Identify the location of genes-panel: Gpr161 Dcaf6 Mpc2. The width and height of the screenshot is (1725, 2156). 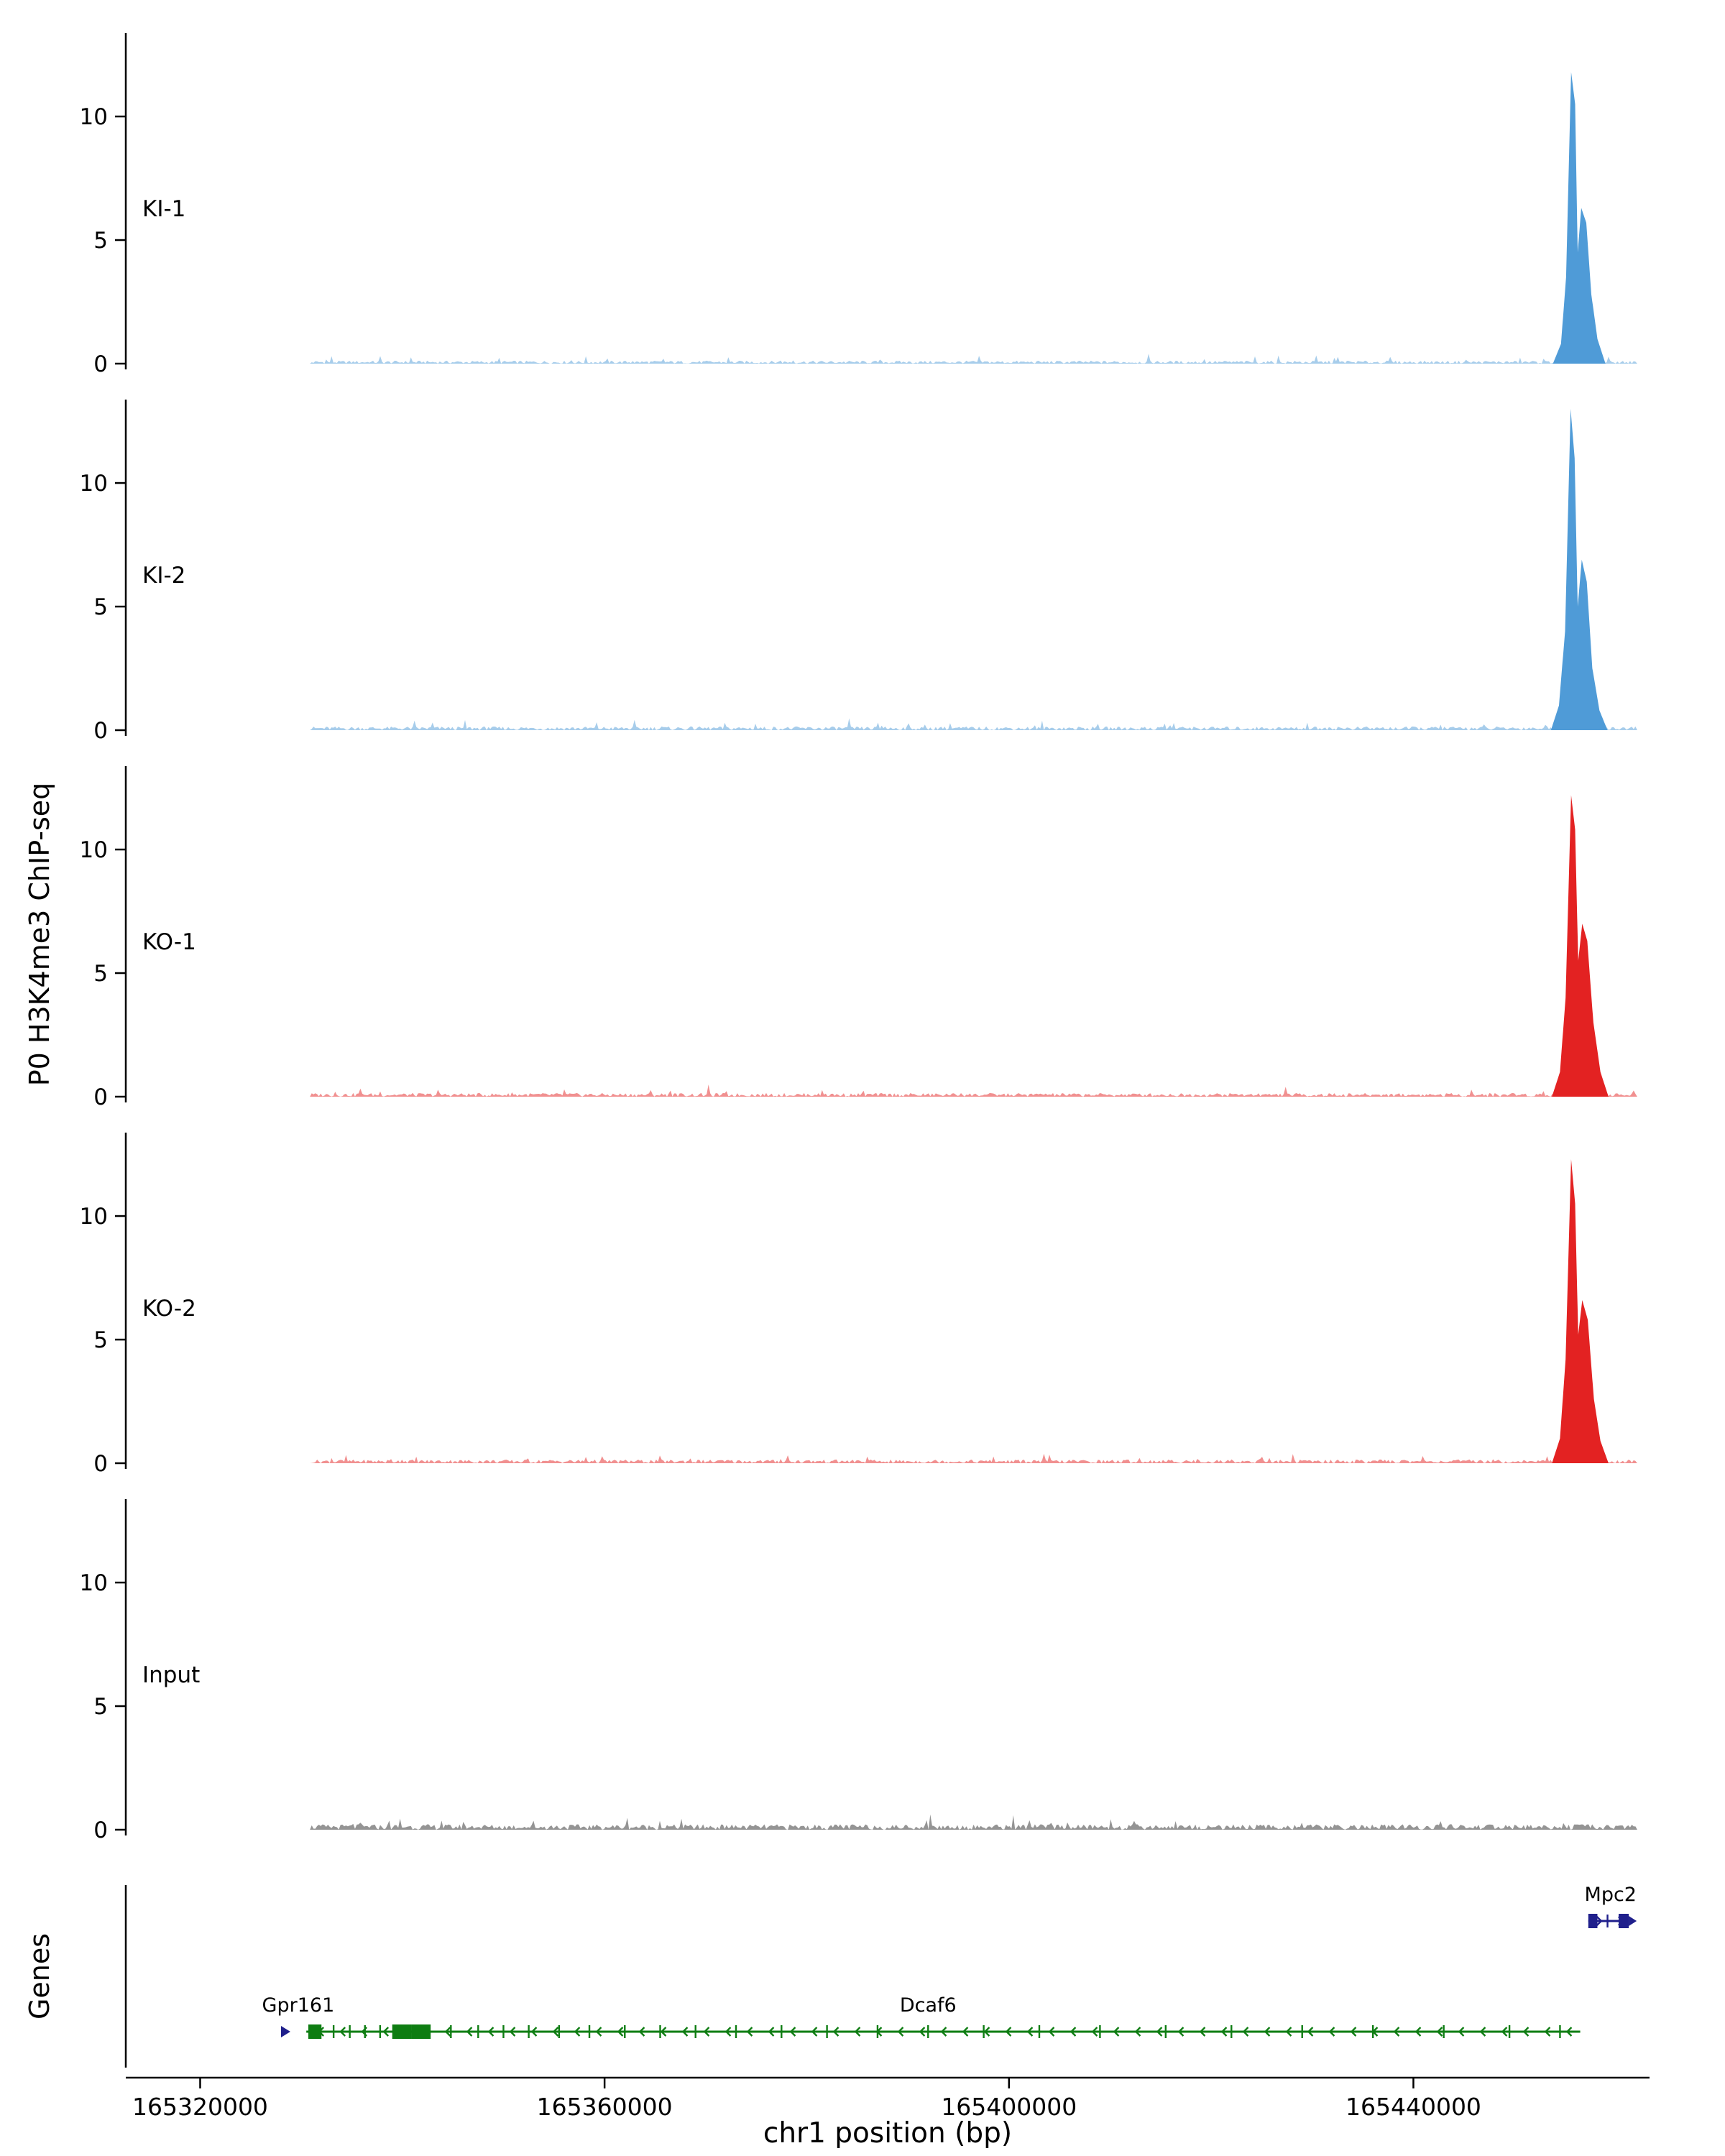
(880, 1976).